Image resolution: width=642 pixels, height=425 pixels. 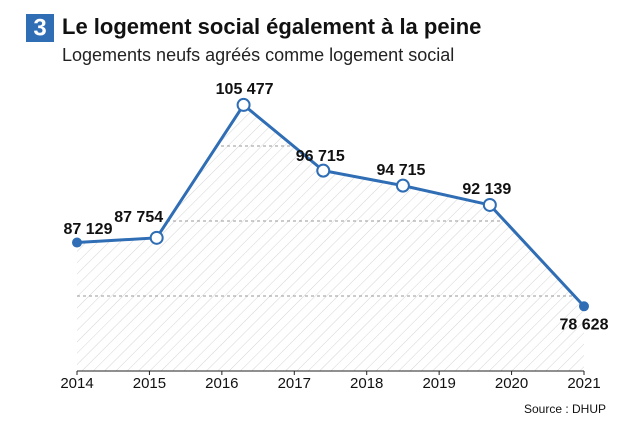 What do you see at coordinates (149, 383) in the screenshot?
I see `x-tick-label: 2015` at bounding box center [149, 383].